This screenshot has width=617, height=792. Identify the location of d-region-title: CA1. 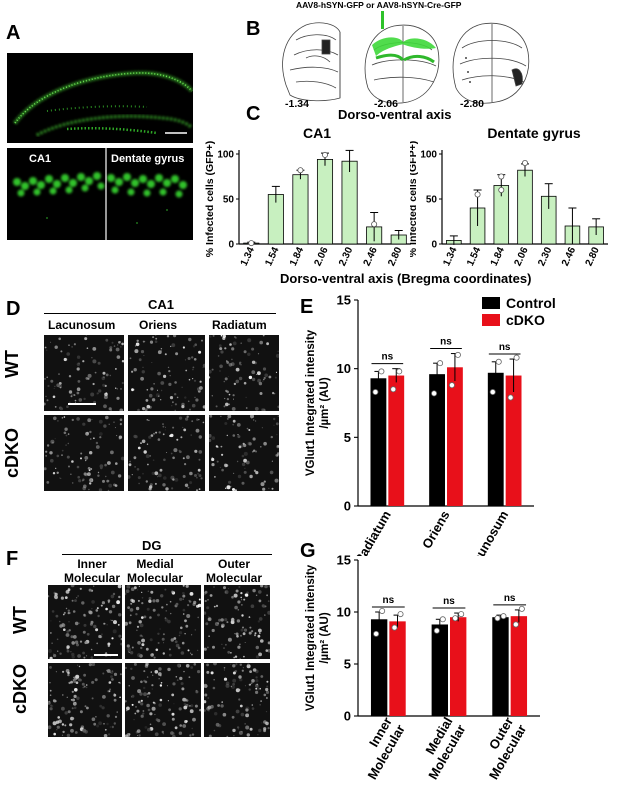
(161, 304).